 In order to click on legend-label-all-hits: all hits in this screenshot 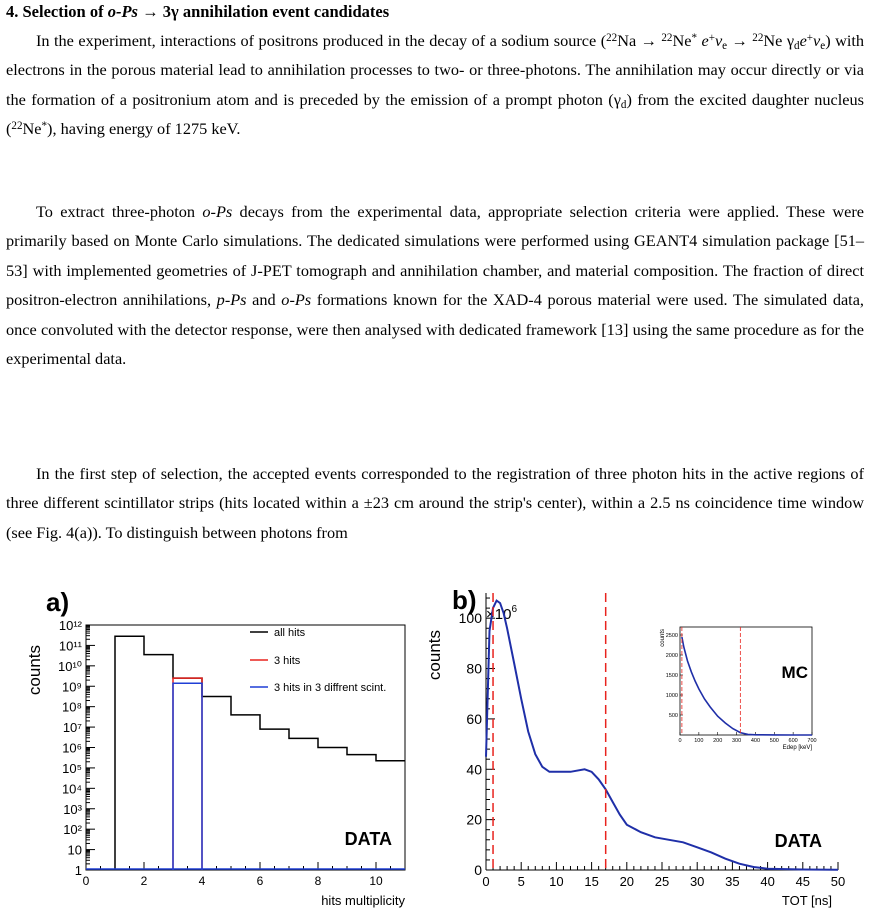, I will do `click(290, 633)`.